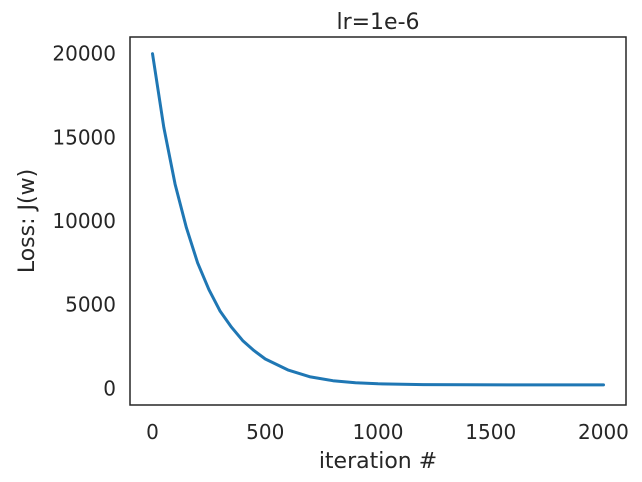 This screenshot has width=642, height=482. I want to click on y-tick-label: 0, so click(109, 388).